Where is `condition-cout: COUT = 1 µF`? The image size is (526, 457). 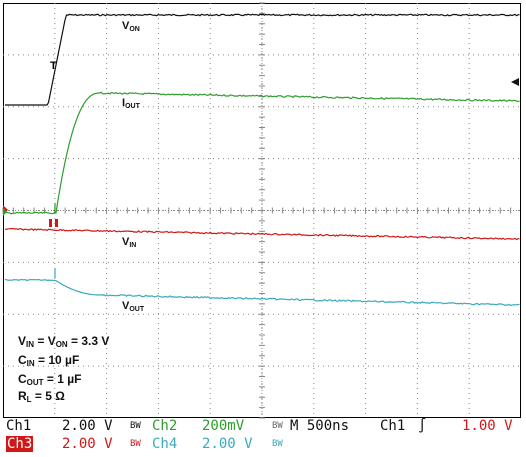 condition-cout: COUT = 1 µF is located at coordinates (50, 379).